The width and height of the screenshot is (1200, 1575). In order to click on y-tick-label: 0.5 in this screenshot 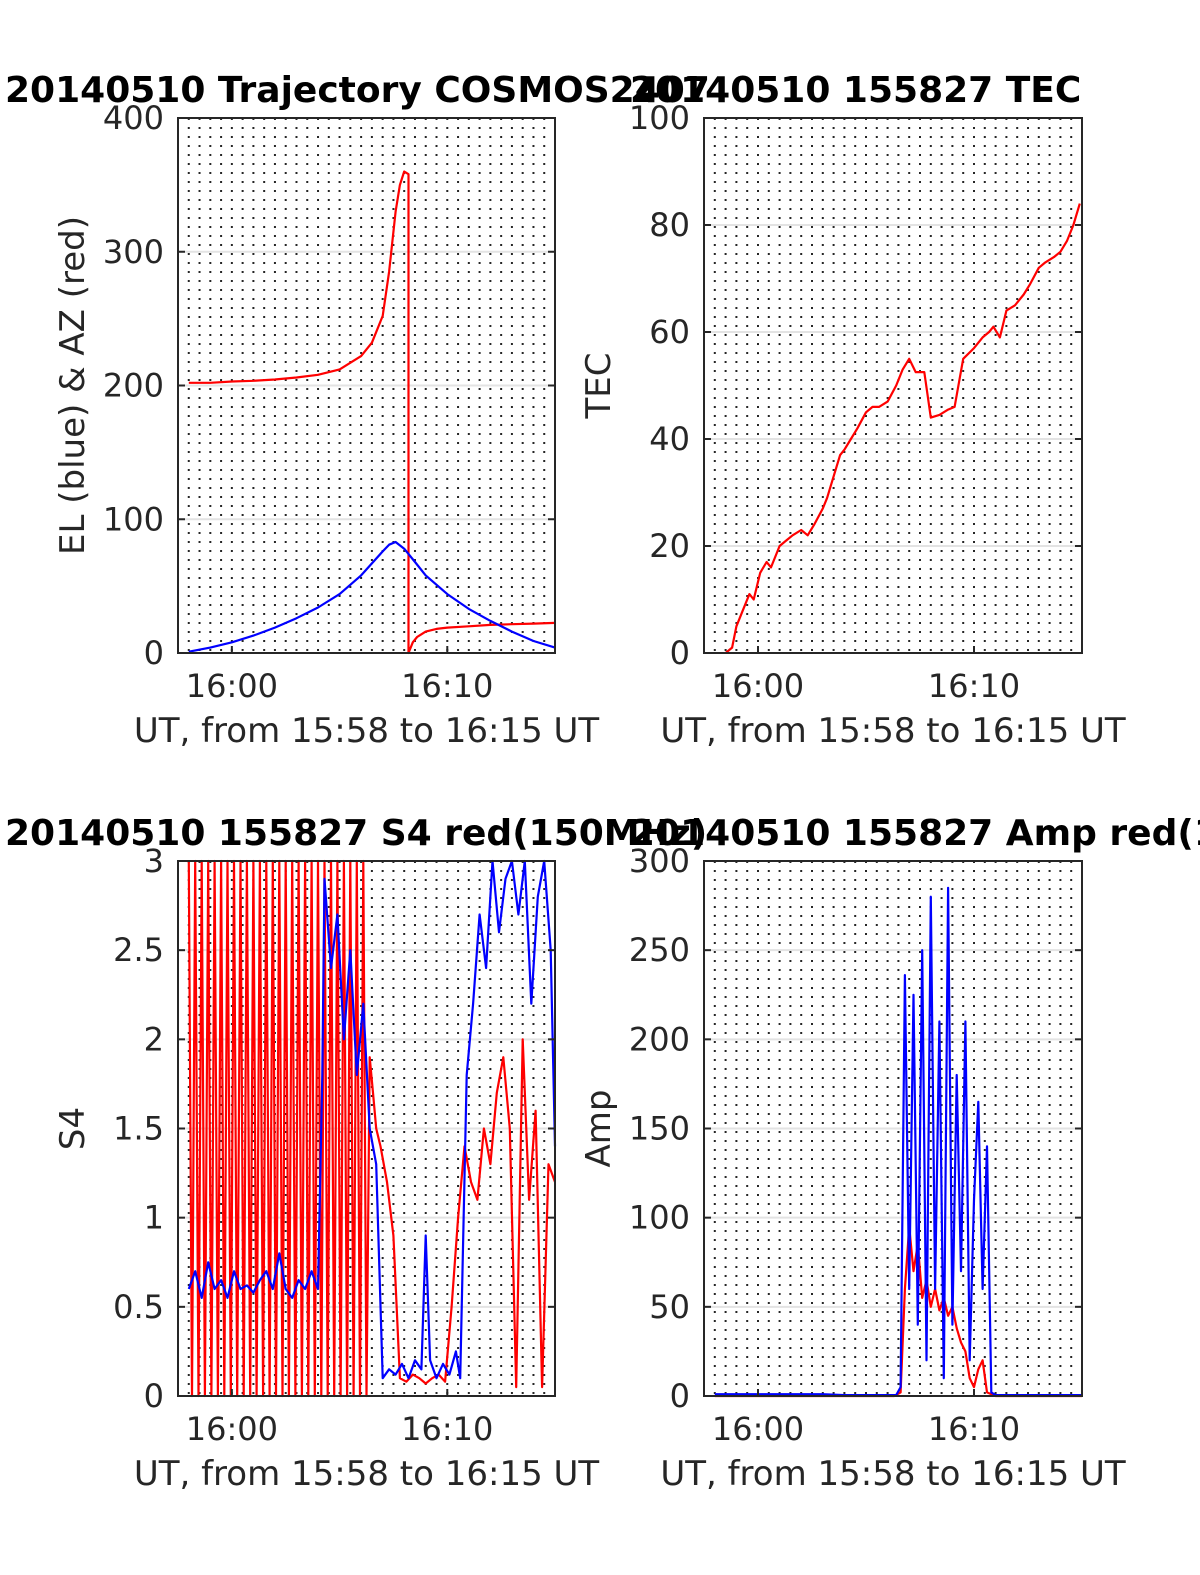, I will do `click(138, 1307)`.